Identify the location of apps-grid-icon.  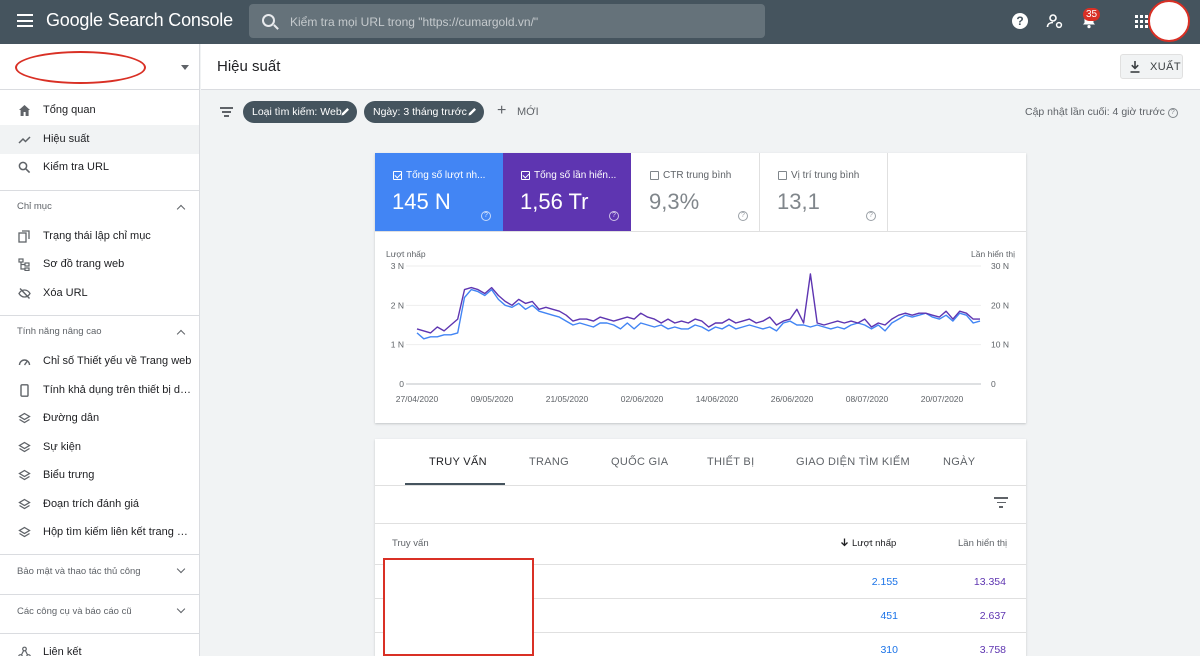
(1142, 22).